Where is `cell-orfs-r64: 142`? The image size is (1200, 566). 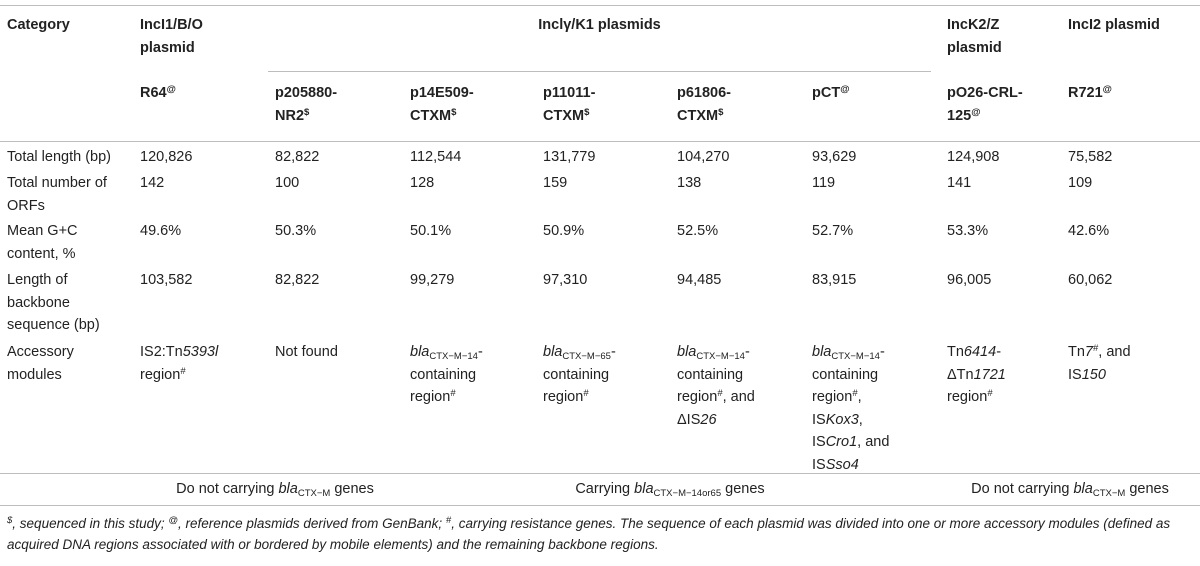 cell-orfs-r64: 142 is located at coordinates (152, 183).